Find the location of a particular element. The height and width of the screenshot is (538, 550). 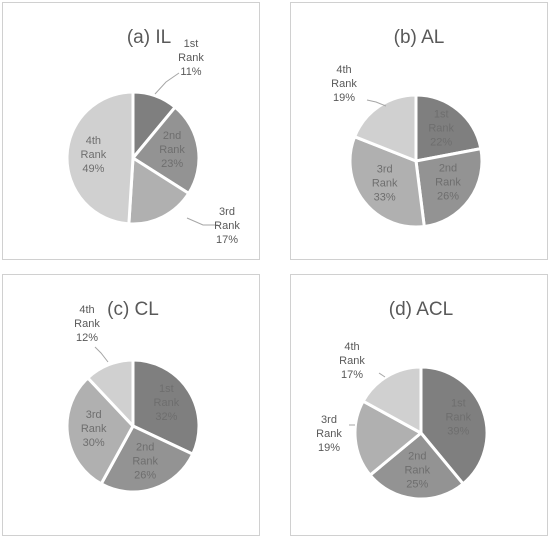

slice-label-rank-4: 4th Rank 49% is located at coordinates (94, 155).